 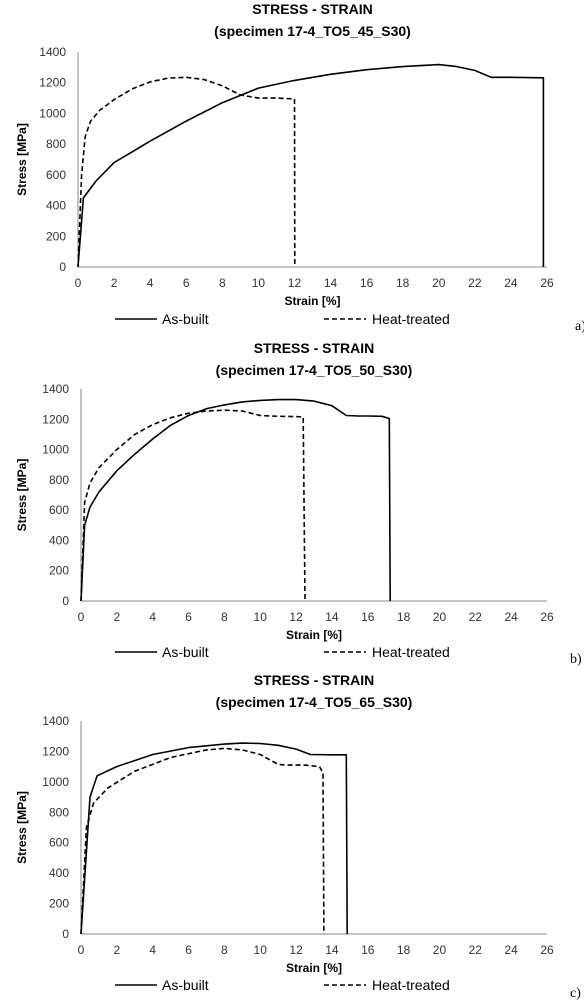 What do you see at coordinates (314, 370) in the screenshot?
I see `chart-subtitle: (specimen 17-4_TO5_50_S30)` at bounding box center [314, 370].